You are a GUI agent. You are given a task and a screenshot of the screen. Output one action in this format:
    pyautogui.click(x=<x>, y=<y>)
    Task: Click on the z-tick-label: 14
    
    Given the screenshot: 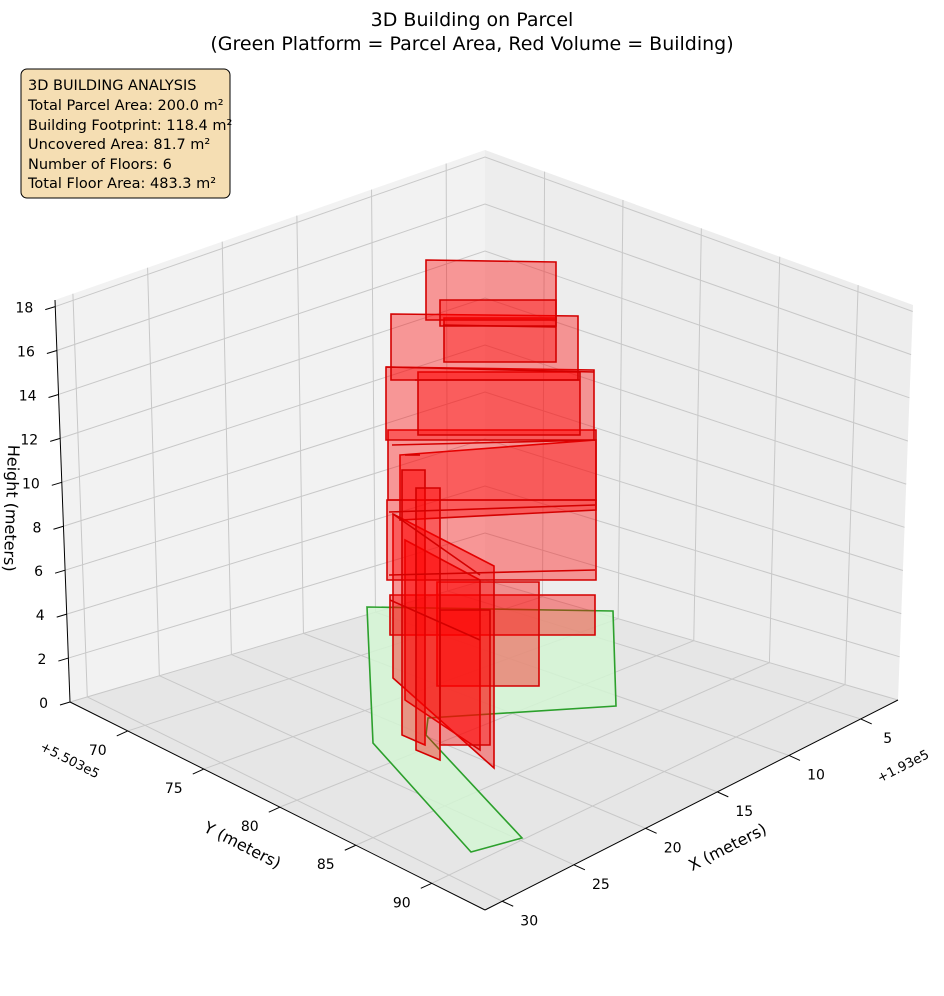 What is the action you would take?
    pyautogui.click(x=28, y=396)
    